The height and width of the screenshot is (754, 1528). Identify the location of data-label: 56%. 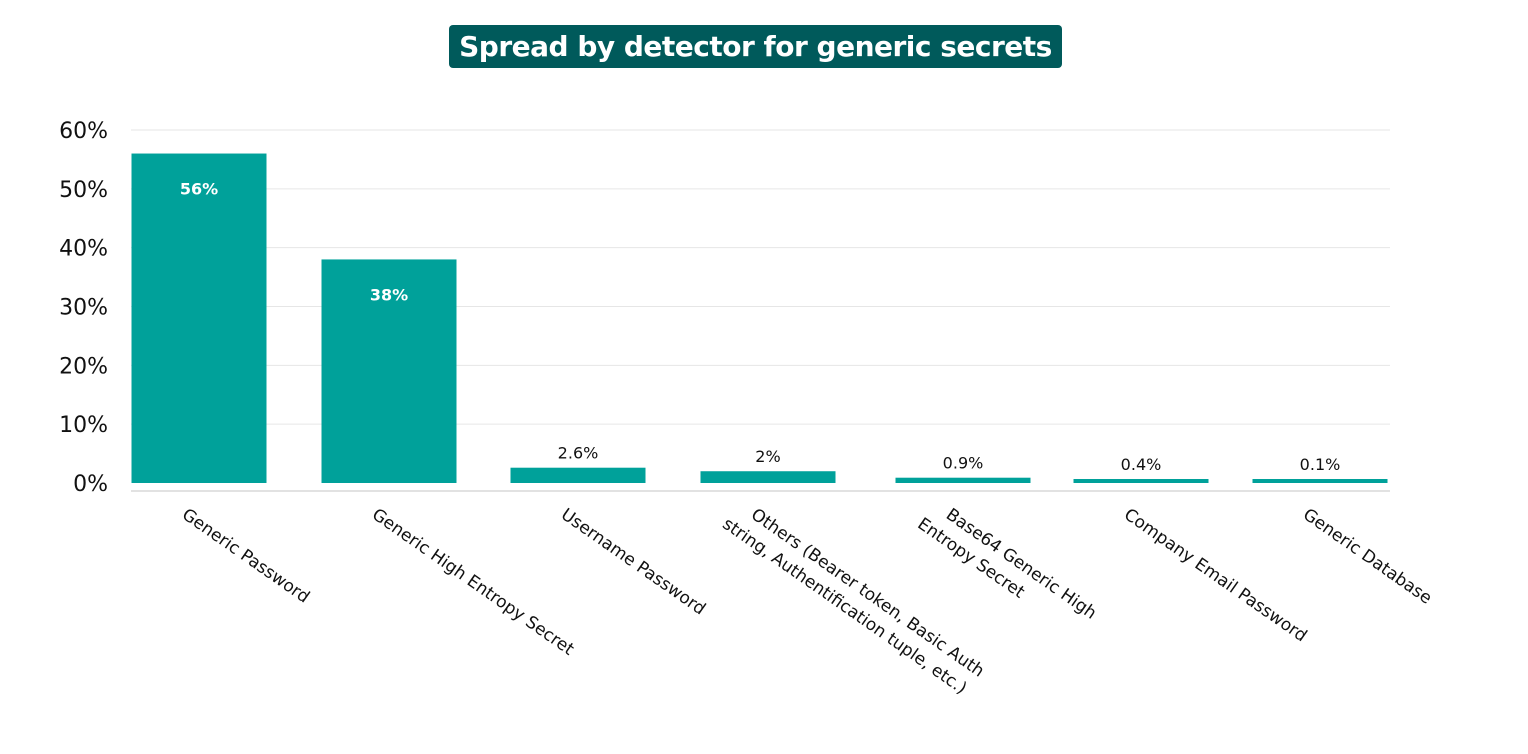
(199, 189).